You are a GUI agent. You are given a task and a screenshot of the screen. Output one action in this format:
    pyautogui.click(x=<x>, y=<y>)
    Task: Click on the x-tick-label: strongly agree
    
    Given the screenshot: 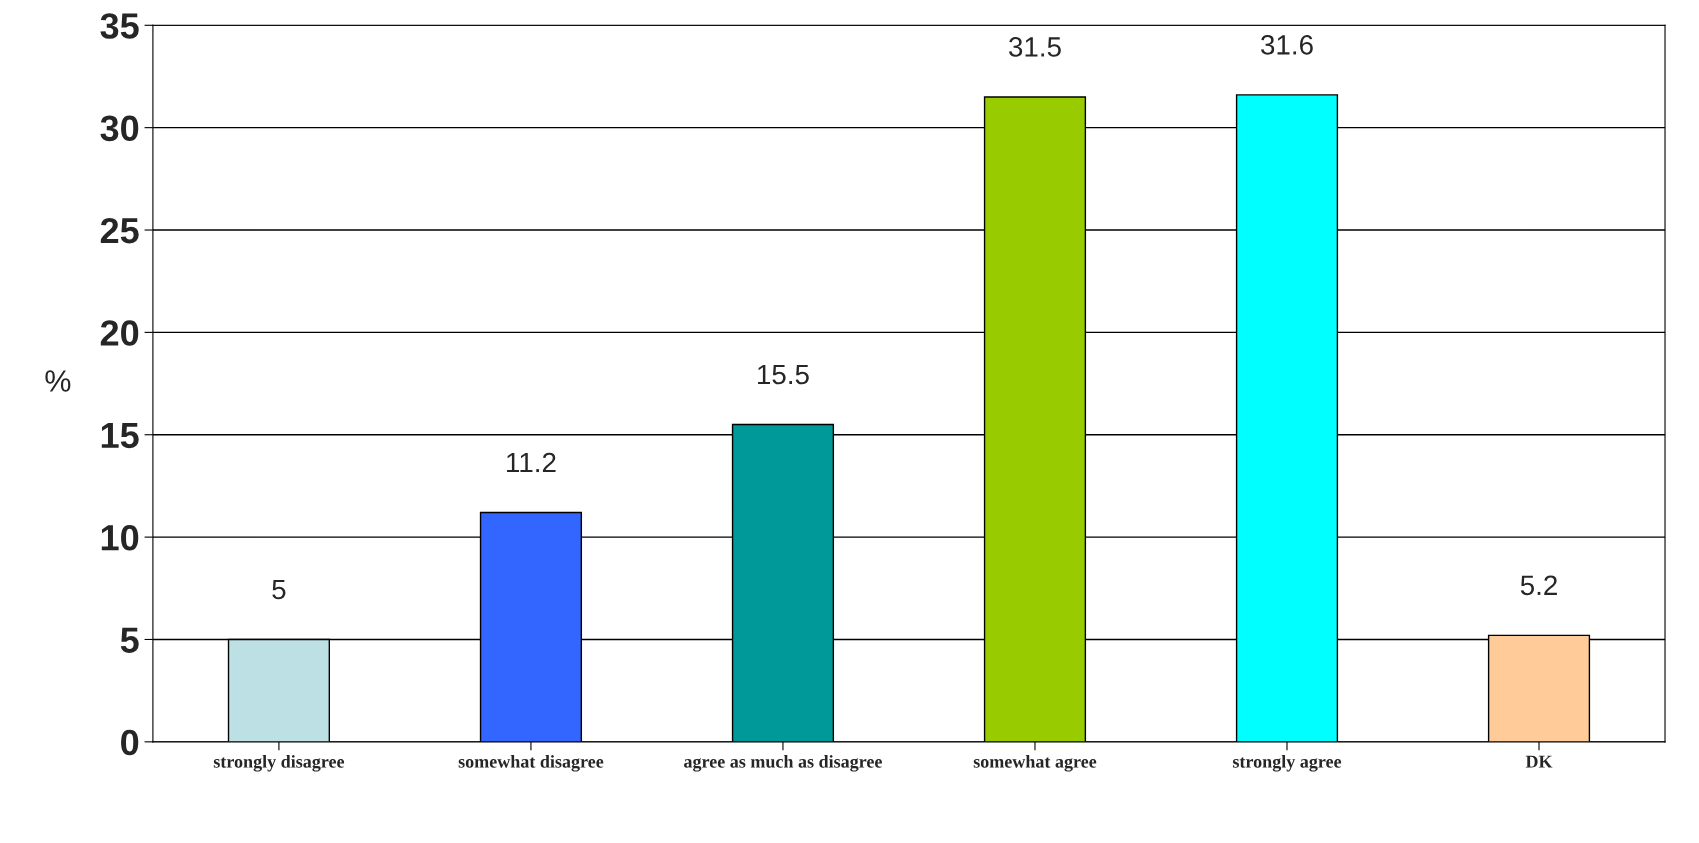 What is the action you would take?
    pyautogui.click(x=1287, y=763)
    